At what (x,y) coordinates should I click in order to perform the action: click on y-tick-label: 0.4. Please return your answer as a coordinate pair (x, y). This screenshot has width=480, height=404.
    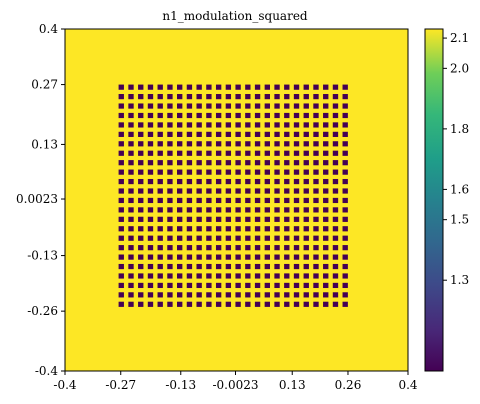
    Looking at the image, I should click on (48, 29).